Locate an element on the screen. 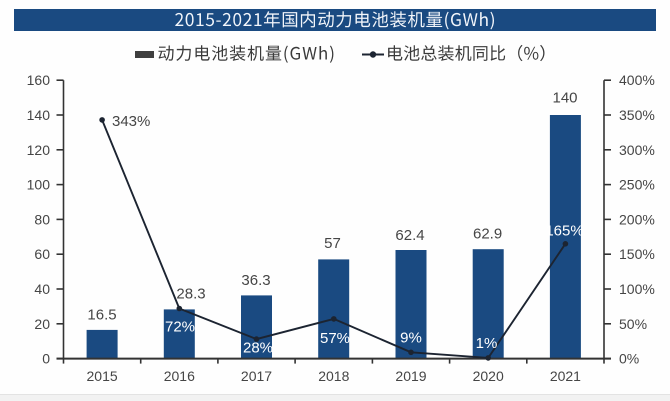 The image size is (670, 401). svg-text: 40 is located at coordinates (42, 289).